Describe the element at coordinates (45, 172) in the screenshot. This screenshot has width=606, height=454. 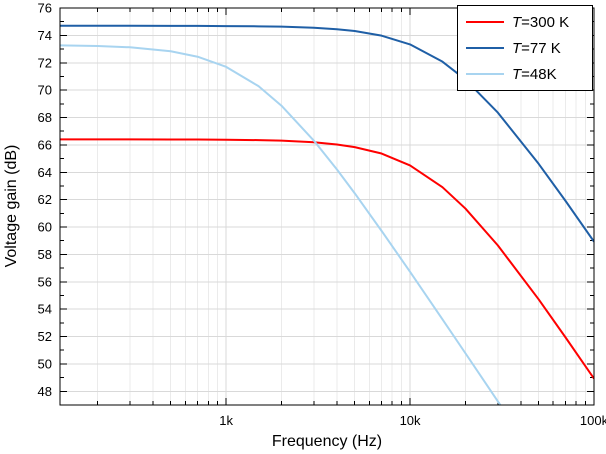
I see `y-tick-label: 64` at that location.